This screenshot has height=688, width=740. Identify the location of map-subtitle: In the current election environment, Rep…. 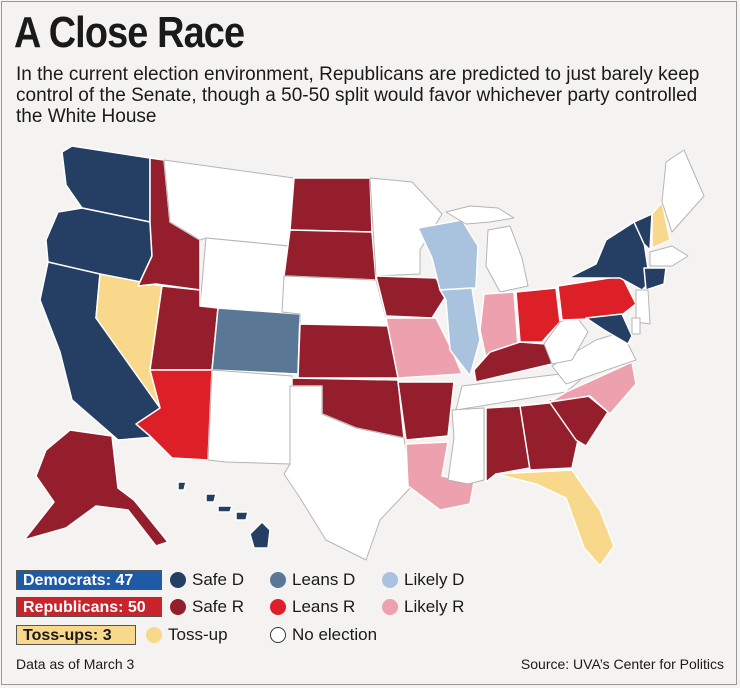
(358, 95).